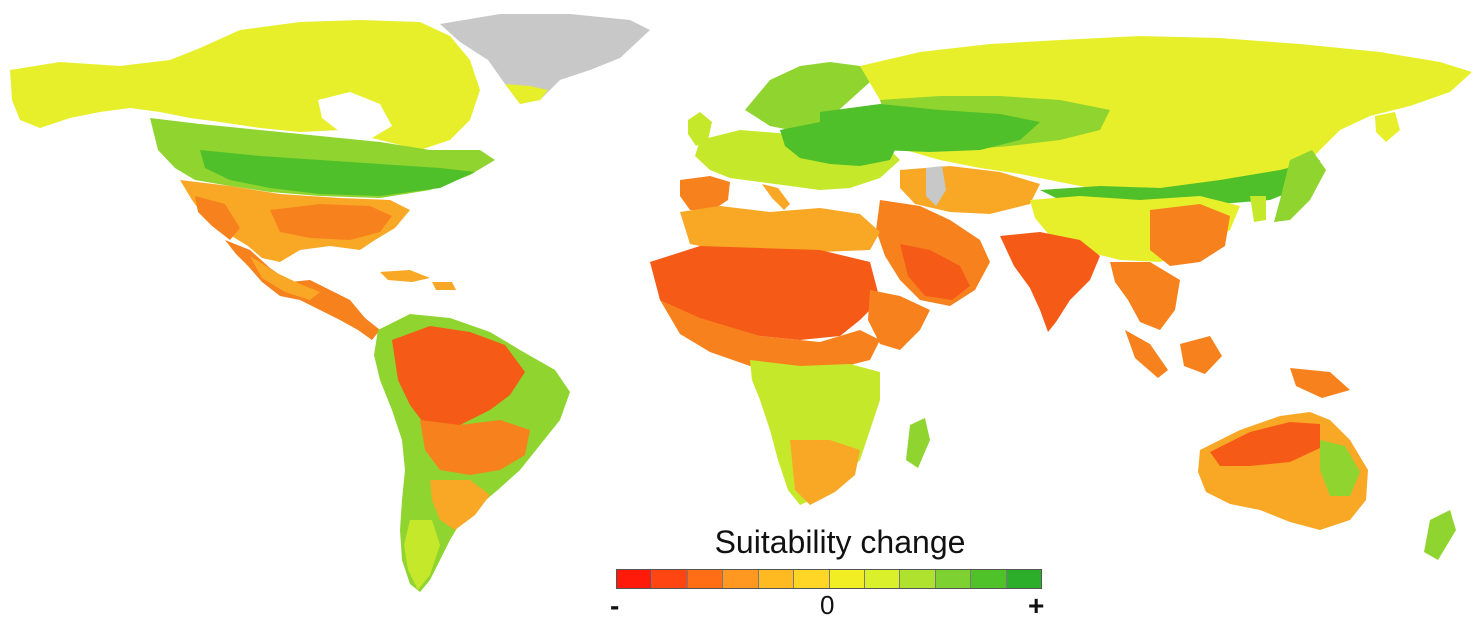  Describe the element at coordinates (458, 378) in the screenshot. I see `amazon-red` at that location.